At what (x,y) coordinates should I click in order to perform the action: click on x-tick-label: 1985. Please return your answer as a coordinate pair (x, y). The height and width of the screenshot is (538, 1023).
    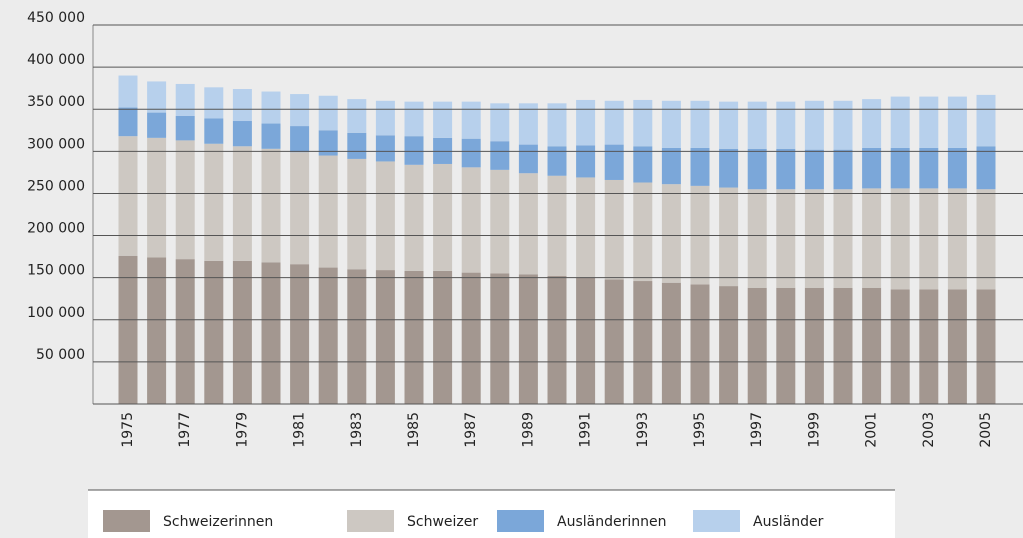
    Looking at the image, I should click on (414, 430).